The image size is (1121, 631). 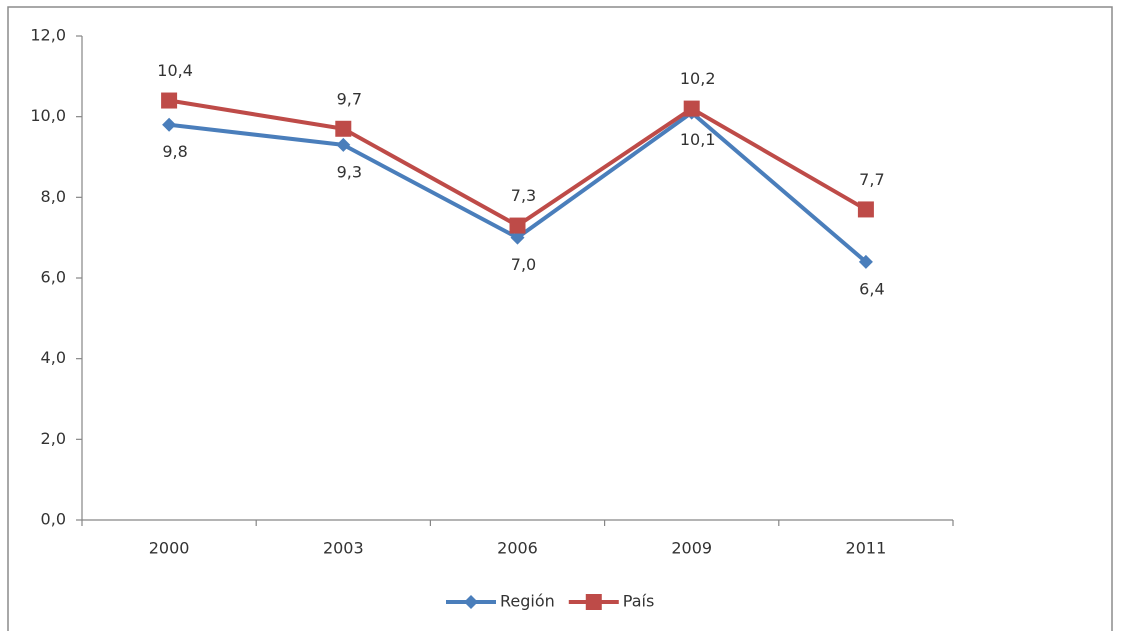 What do you see at coordinates (871, 179) in the screenshot?
I see `data-label: 7,7` at bounding box center [871, 179].